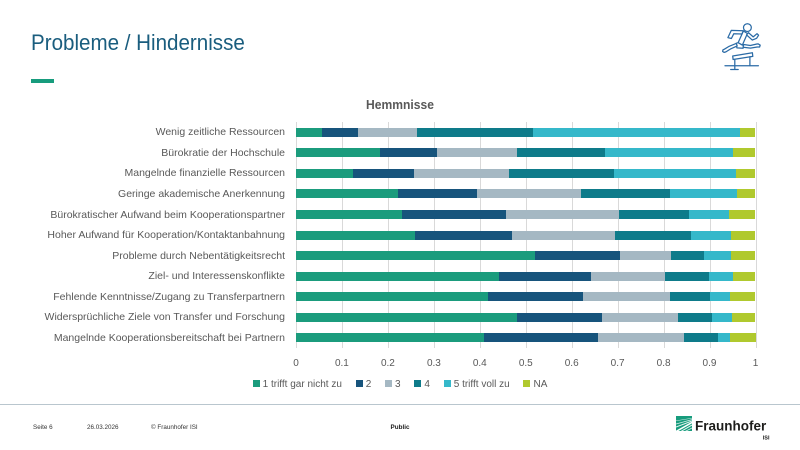 Image resolution: width=800 pixels, height=450 pixels. I want to click on svg-text: Fraunhofer, so click(731, 426).